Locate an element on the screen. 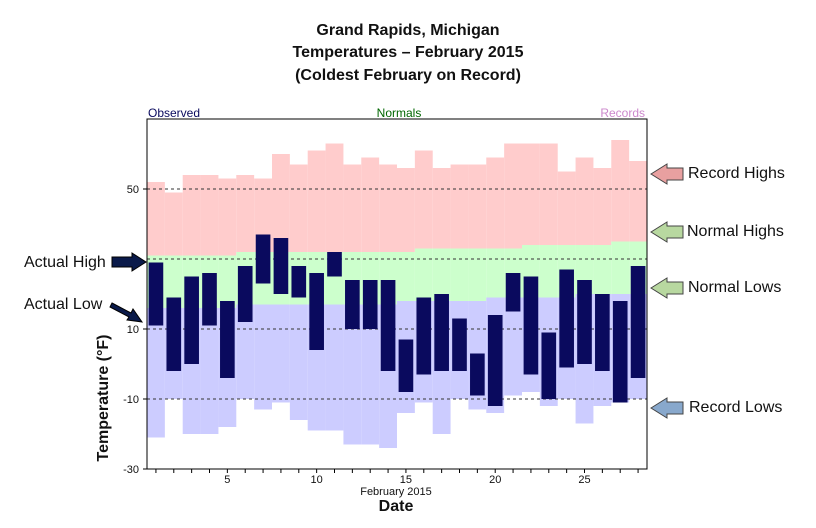 Image resolution: width=816 pixels, height=528 pixels. legend-records: Records is located at coordinates (622, 113).